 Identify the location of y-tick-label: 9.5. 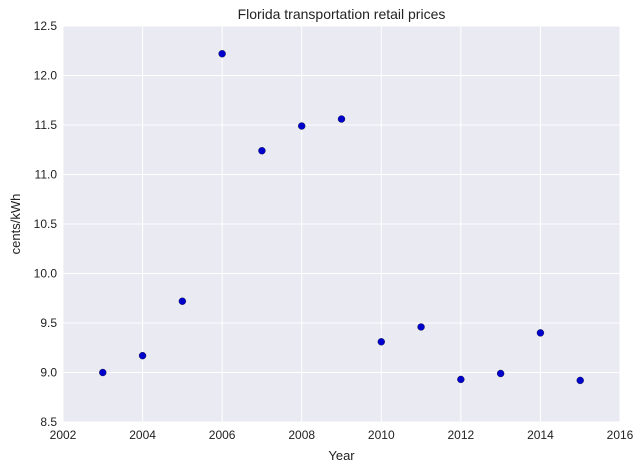
(48, 323).